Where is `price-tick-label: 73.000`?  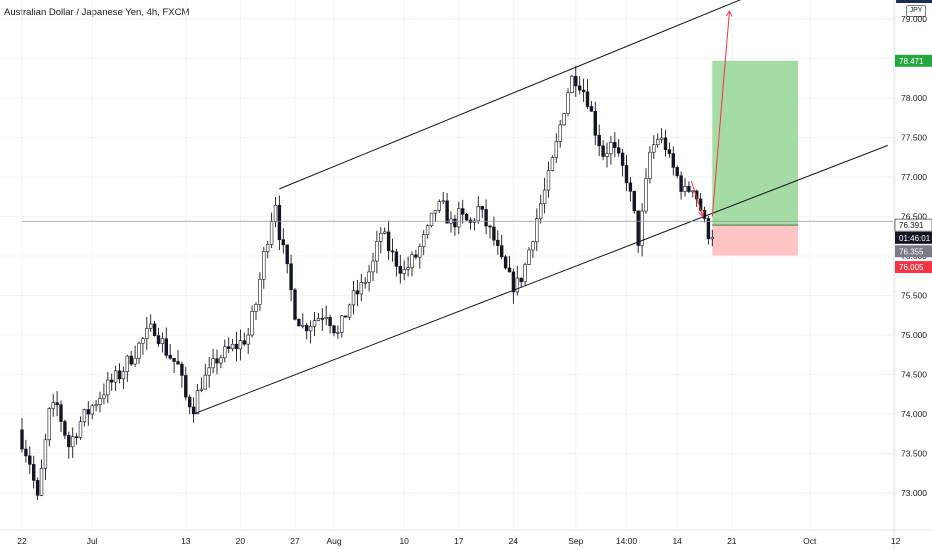
price-tick-label: 73.000 is located at coordinates (914, 493).